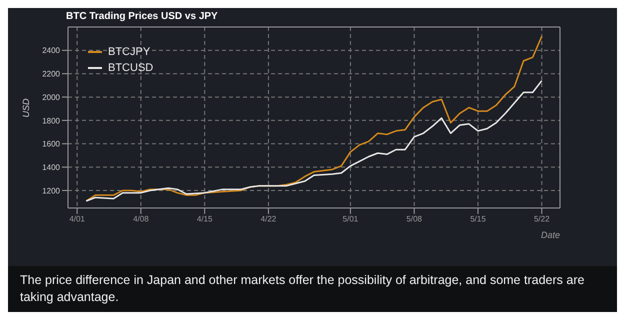 Image resolution: width=625 pixels, height=320 pixels. I want to click on y-tick-label: 2400, so click(51, 51).